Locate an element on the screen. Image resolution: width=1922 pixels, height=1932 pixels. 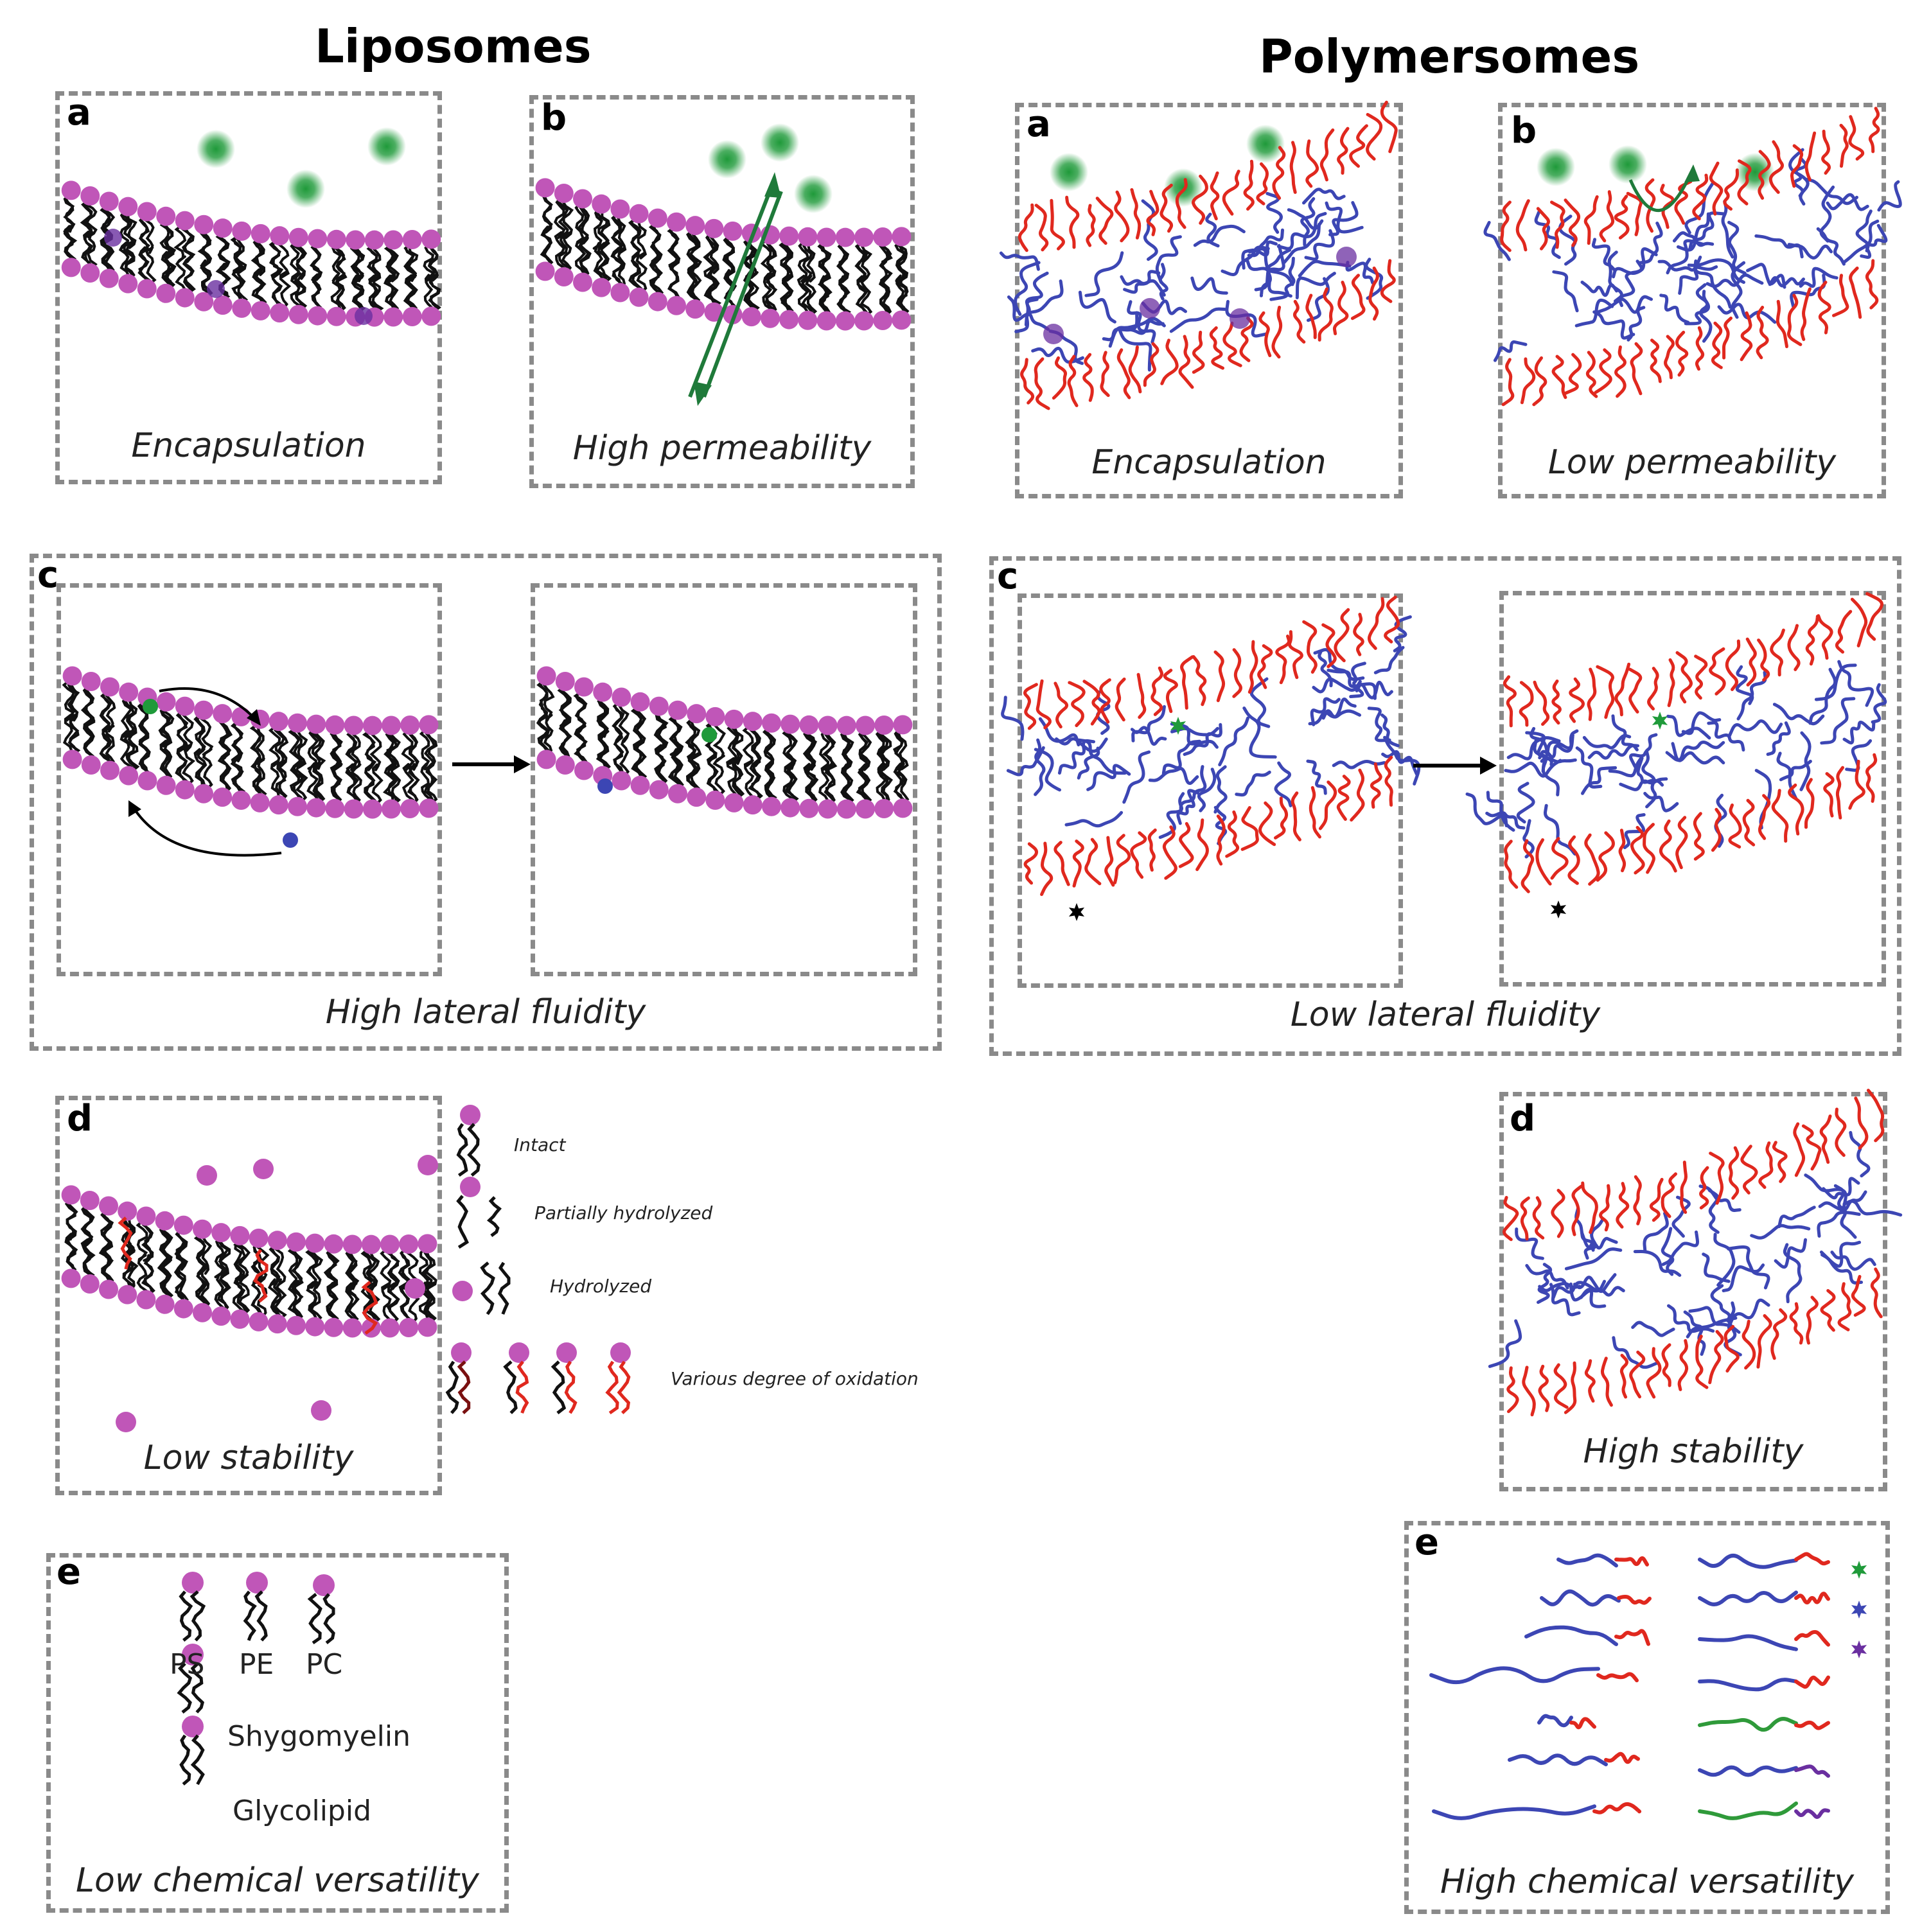
functional-group is located at coordinates (1859, 1649).